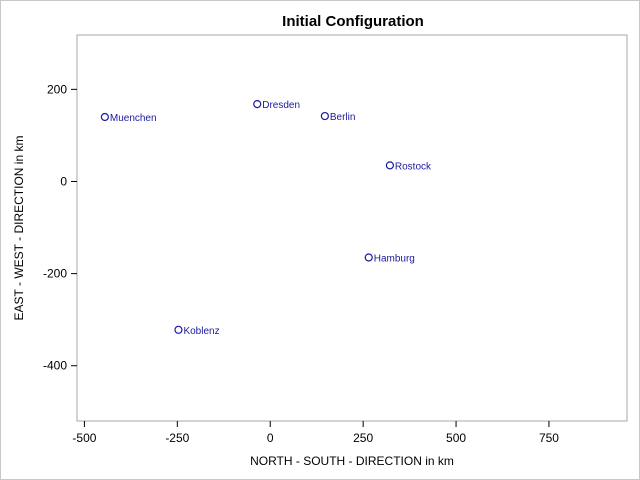 The width and height of the screenshot is (640, 480). Describe the element at coordinates (456, 438) in the screenshot. I see `x-tick-label: 500` at that location.